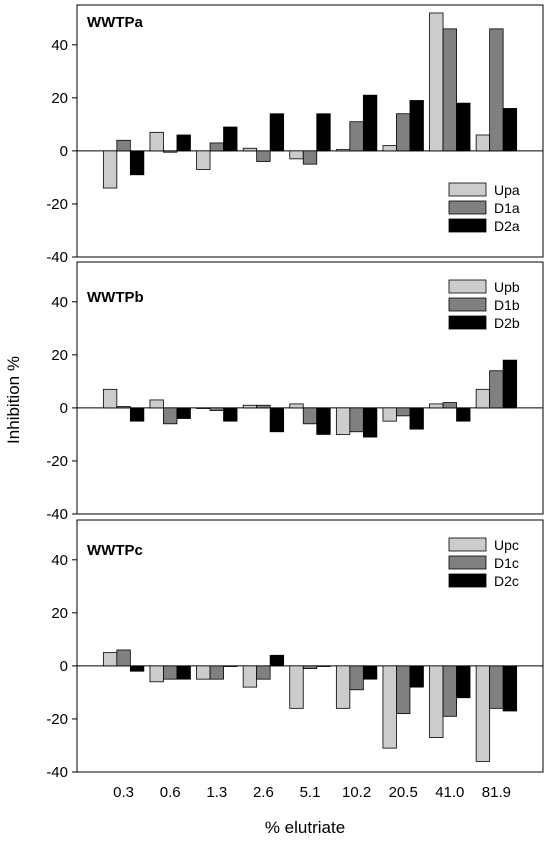 The width and height of the screenshot is (550, 845). Describe the element at coordinates (137, 668) in the screenshot. I see `bar-d2c-0.3` at that location.